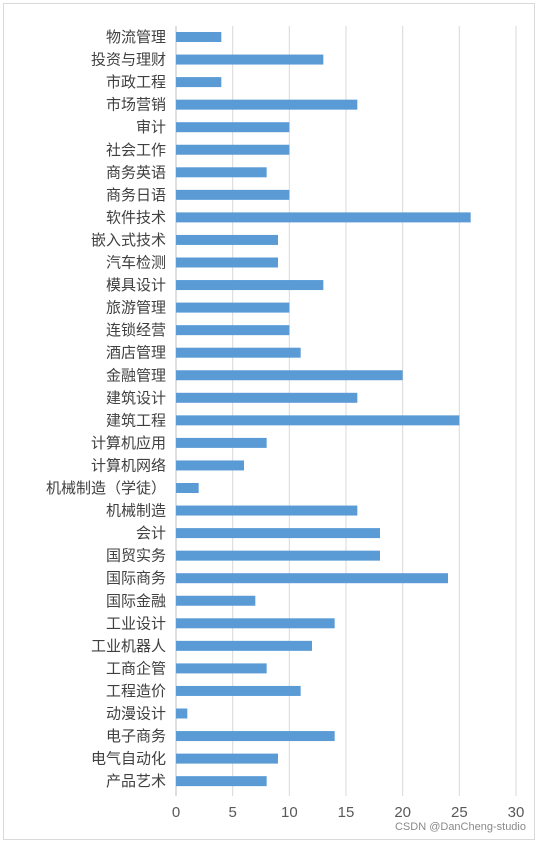  I want to click on x-tick-label: 25, so click(459, 812).